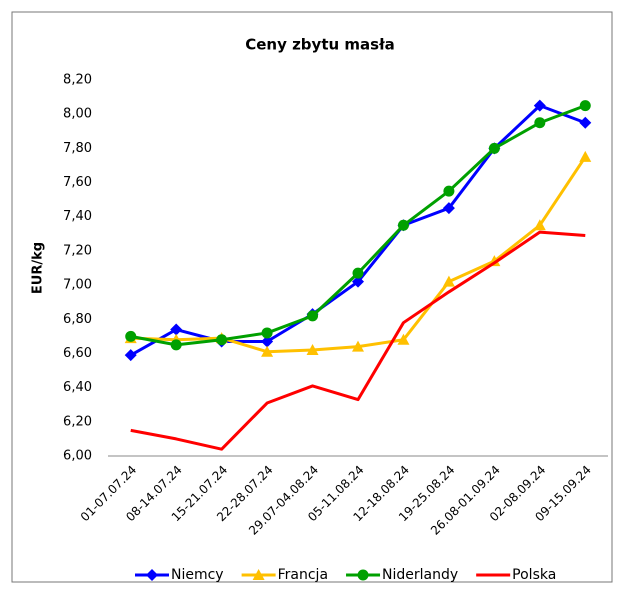  Describe the element at coordinates (320, 45) in the screenshot. I see `chart-title: Ceny zbytu masła` at that location.